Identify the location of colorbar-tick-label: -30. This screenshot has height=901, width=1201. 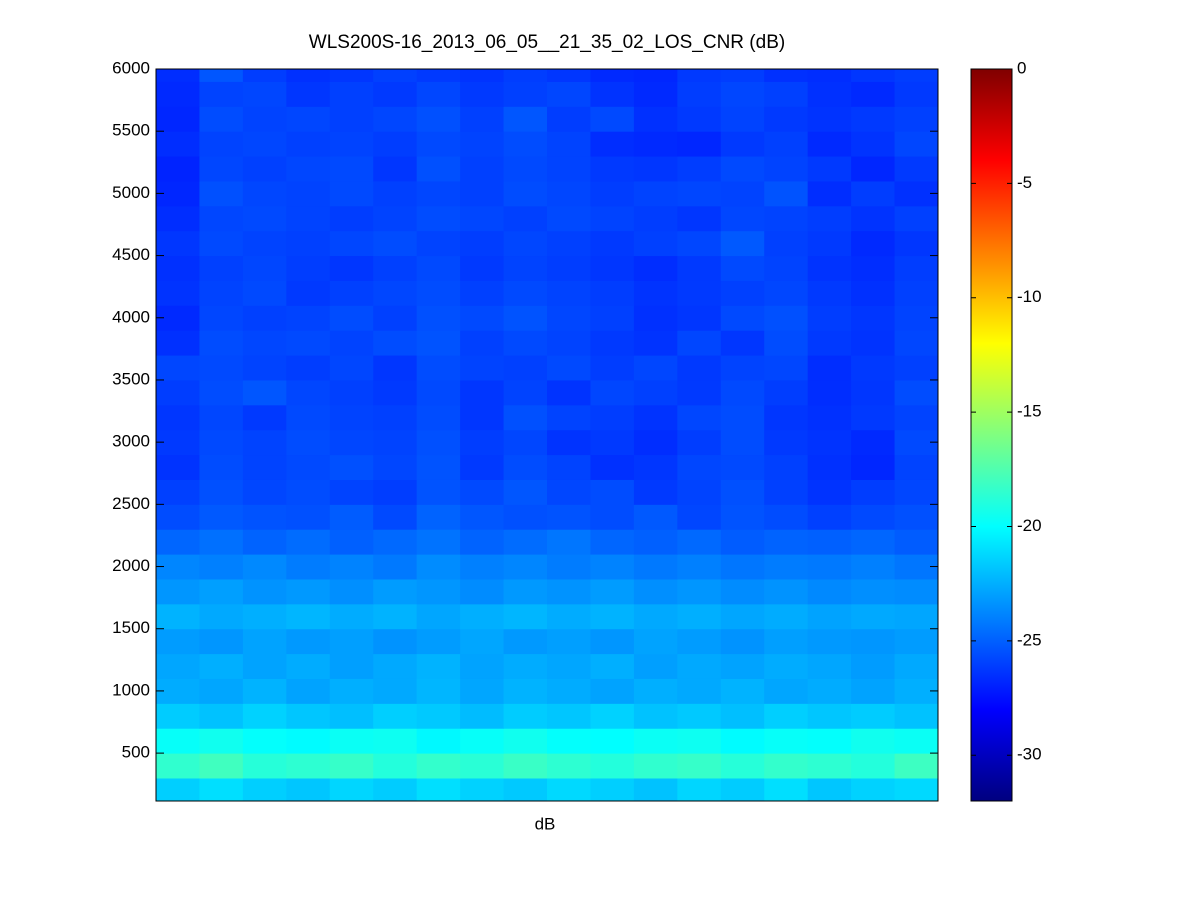
(1029, 754).